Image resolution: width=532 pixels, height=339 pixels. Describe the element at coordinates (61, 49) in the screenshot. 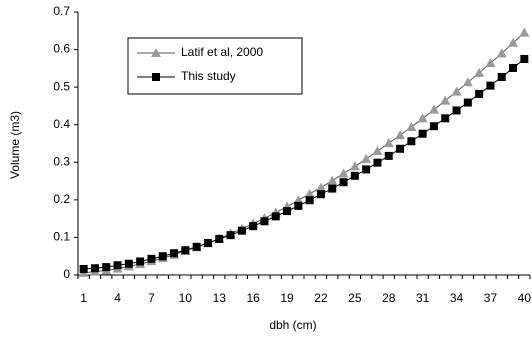

I see `y-tick-label: 0.6` at that location.